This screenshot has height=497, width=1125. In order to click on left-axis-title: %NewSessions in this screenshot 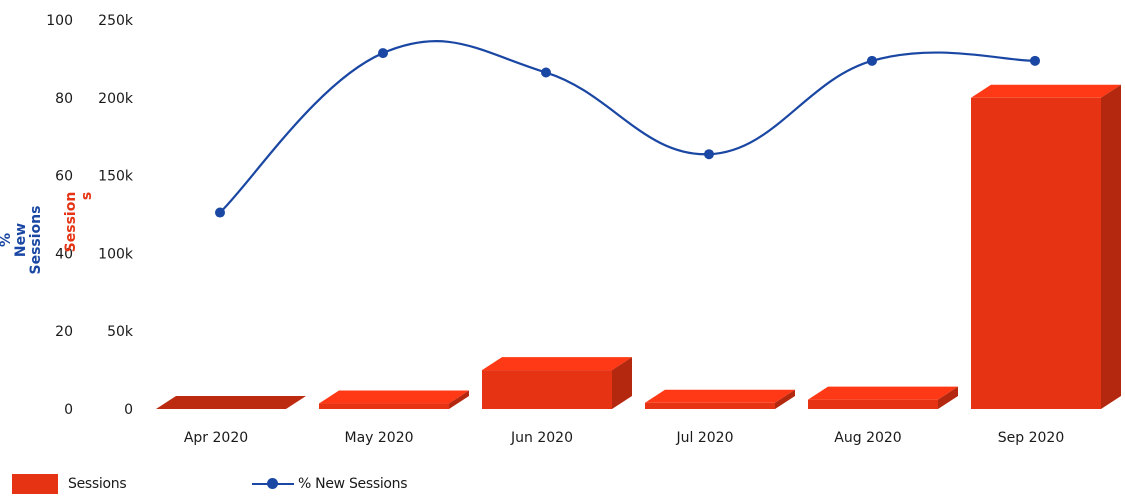, I will do `click(22, 240)`.